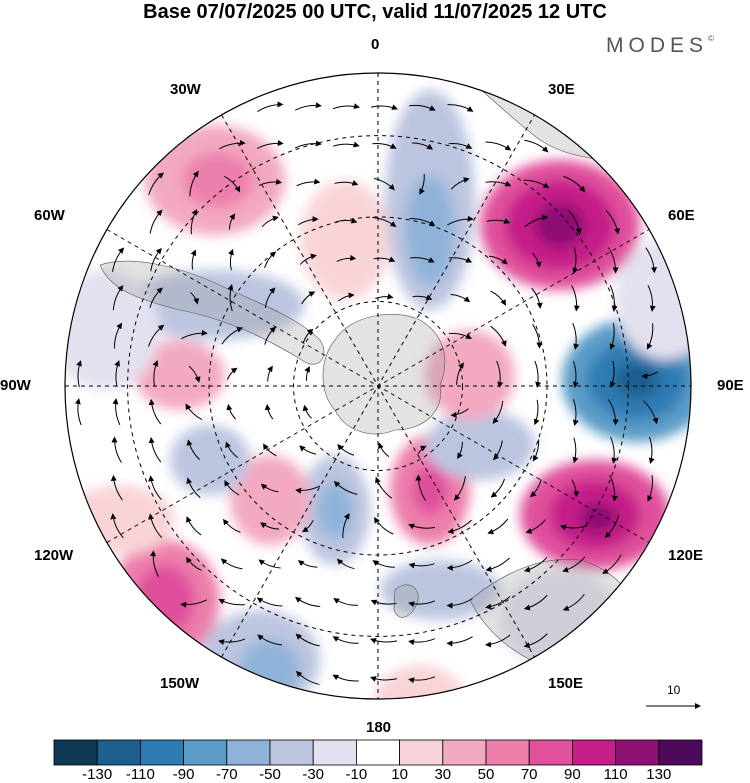 This screenshot has width=750, height=783. I want to click on colorbar-tick-label: -50, so click(270, 774).